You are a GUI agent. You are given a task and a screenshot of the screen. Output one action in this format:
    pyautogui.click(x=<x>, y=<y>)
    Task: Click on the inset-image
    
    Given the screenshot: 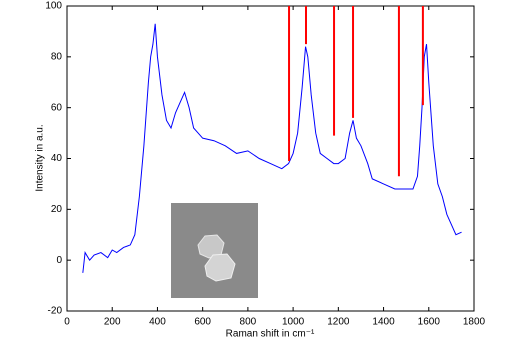 What is the action you would take?
    pyautogui.click(x=214, y=250)
    